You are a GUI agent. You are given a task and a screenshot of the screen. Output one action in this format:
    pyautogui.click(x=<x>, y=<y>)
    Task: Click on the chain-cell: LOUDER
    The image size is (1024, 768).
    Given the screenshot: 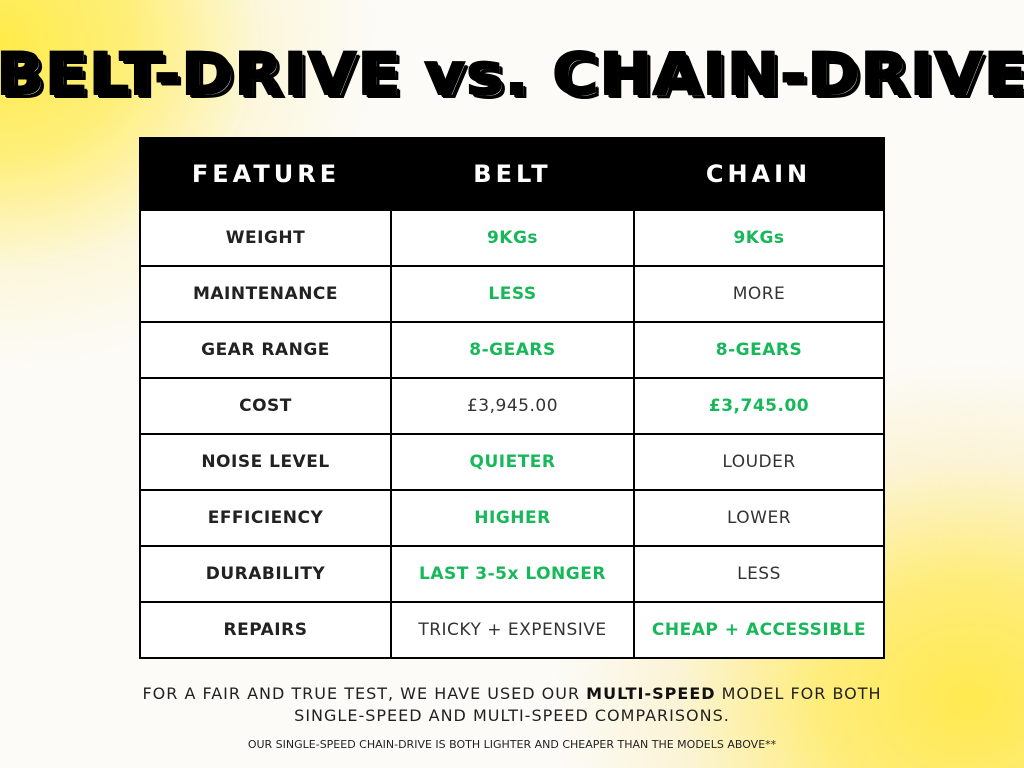 What is the action you would take?
    pyautogui.click(x=759, y=462)
    